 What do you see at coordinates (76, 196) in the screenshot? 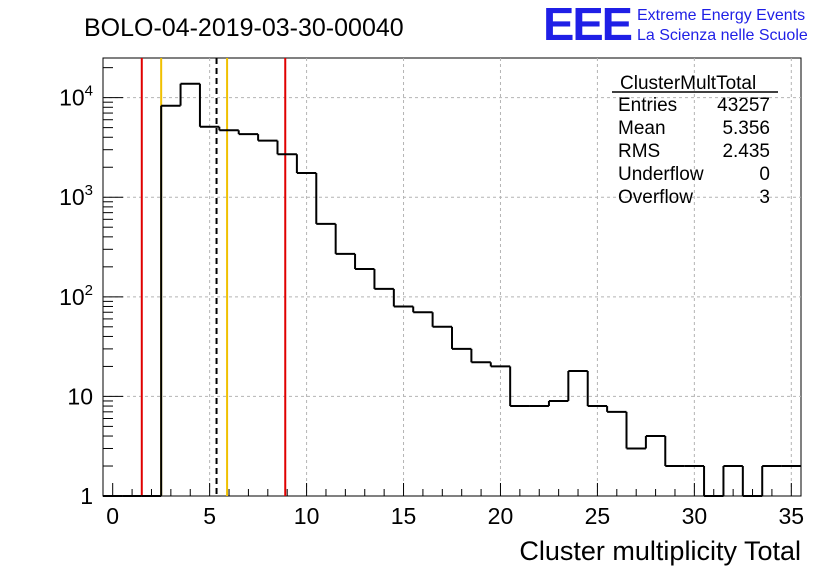
I see `y-tick-label: 10³` at bounding box center [76, 196].